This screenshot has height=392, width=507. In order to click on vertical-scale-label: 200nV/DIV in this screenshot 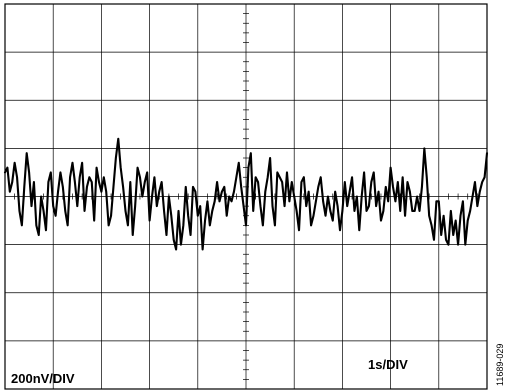, I will do `click(43, 378)`.